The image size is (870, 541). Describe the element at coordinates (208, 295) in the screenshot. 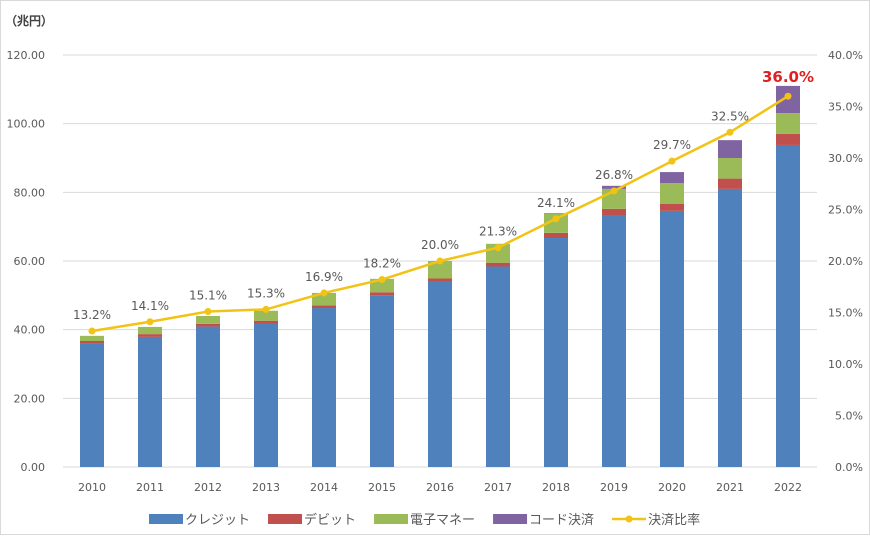

I see `ratio-data-label: 15.1%` at that location.